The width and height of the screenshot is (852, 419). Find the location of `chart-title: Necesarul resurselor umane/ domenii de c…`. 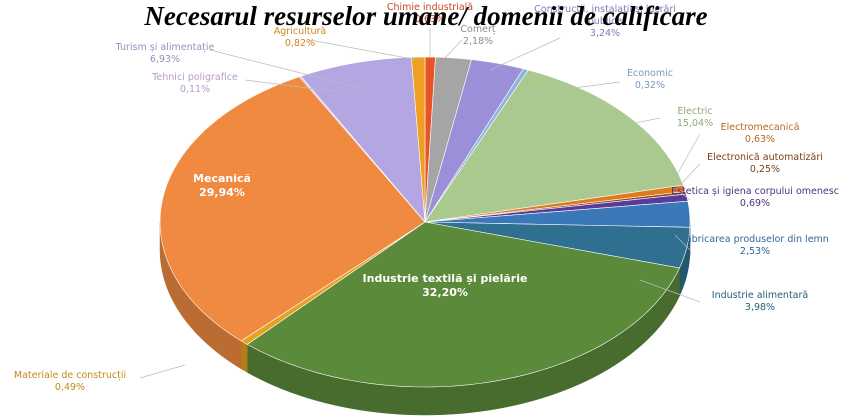

chart-title: Necesarul resurselor umane/ domenii de c… is located at coordinates (426, 16).